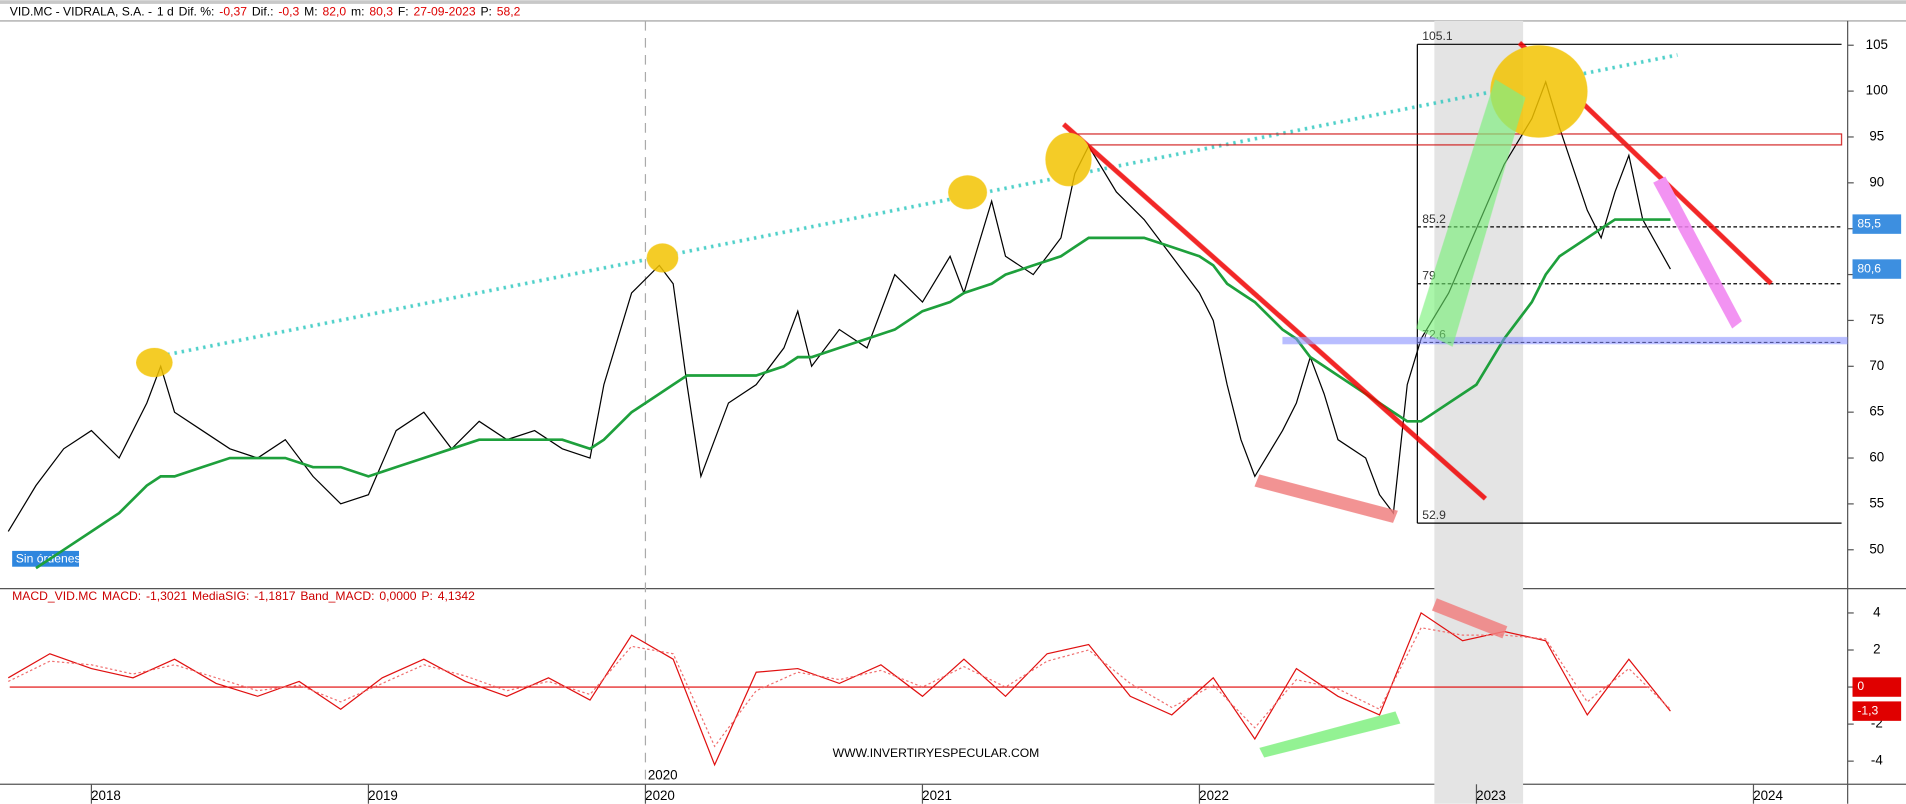 The height and width of the screenshot is (804, 1906). What do you see at coordinates (1877, 760) in the screenshot?
I see `y-tick-label: -4` at bounding box center [1877, 760].